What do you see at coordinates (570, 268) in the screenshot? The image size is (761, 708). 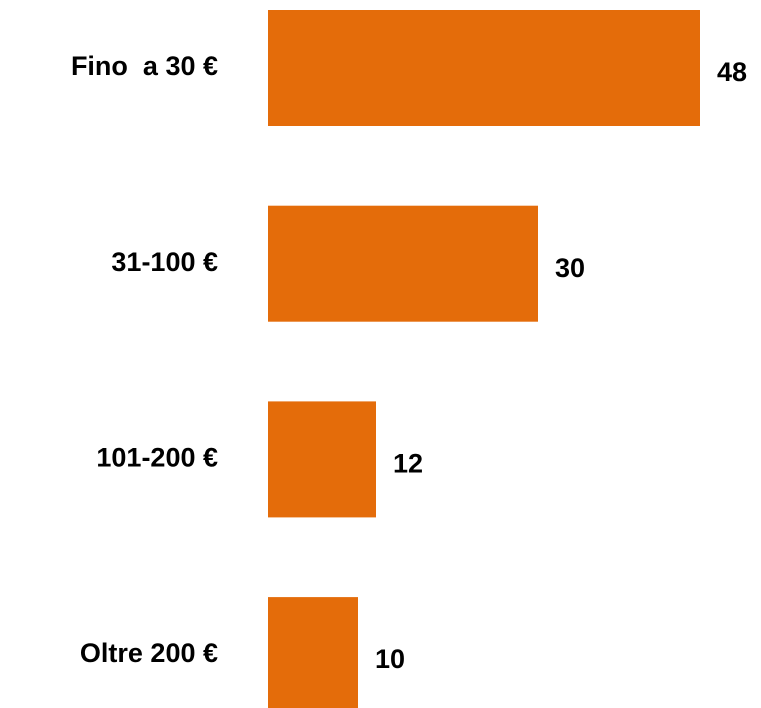 I see `value-label: 30` at bounding box center [570, 268].